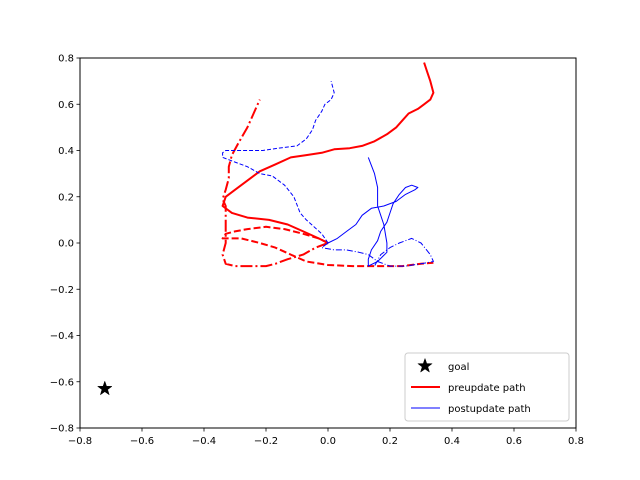 This screenshot has width=640, height=480. Describe the element at coordinates (576, 441) in the screenshot. I see `x-tick-label: 0.8` at that location.